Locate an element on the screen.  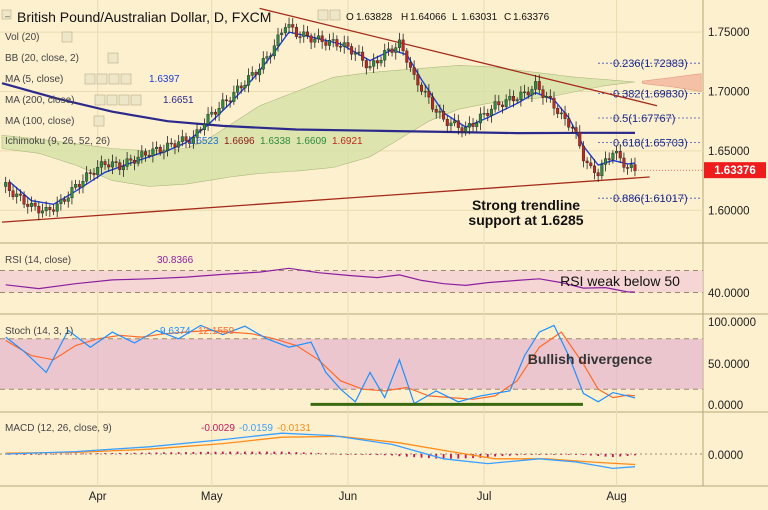
ma200-line is located at coordinates (318, 108).